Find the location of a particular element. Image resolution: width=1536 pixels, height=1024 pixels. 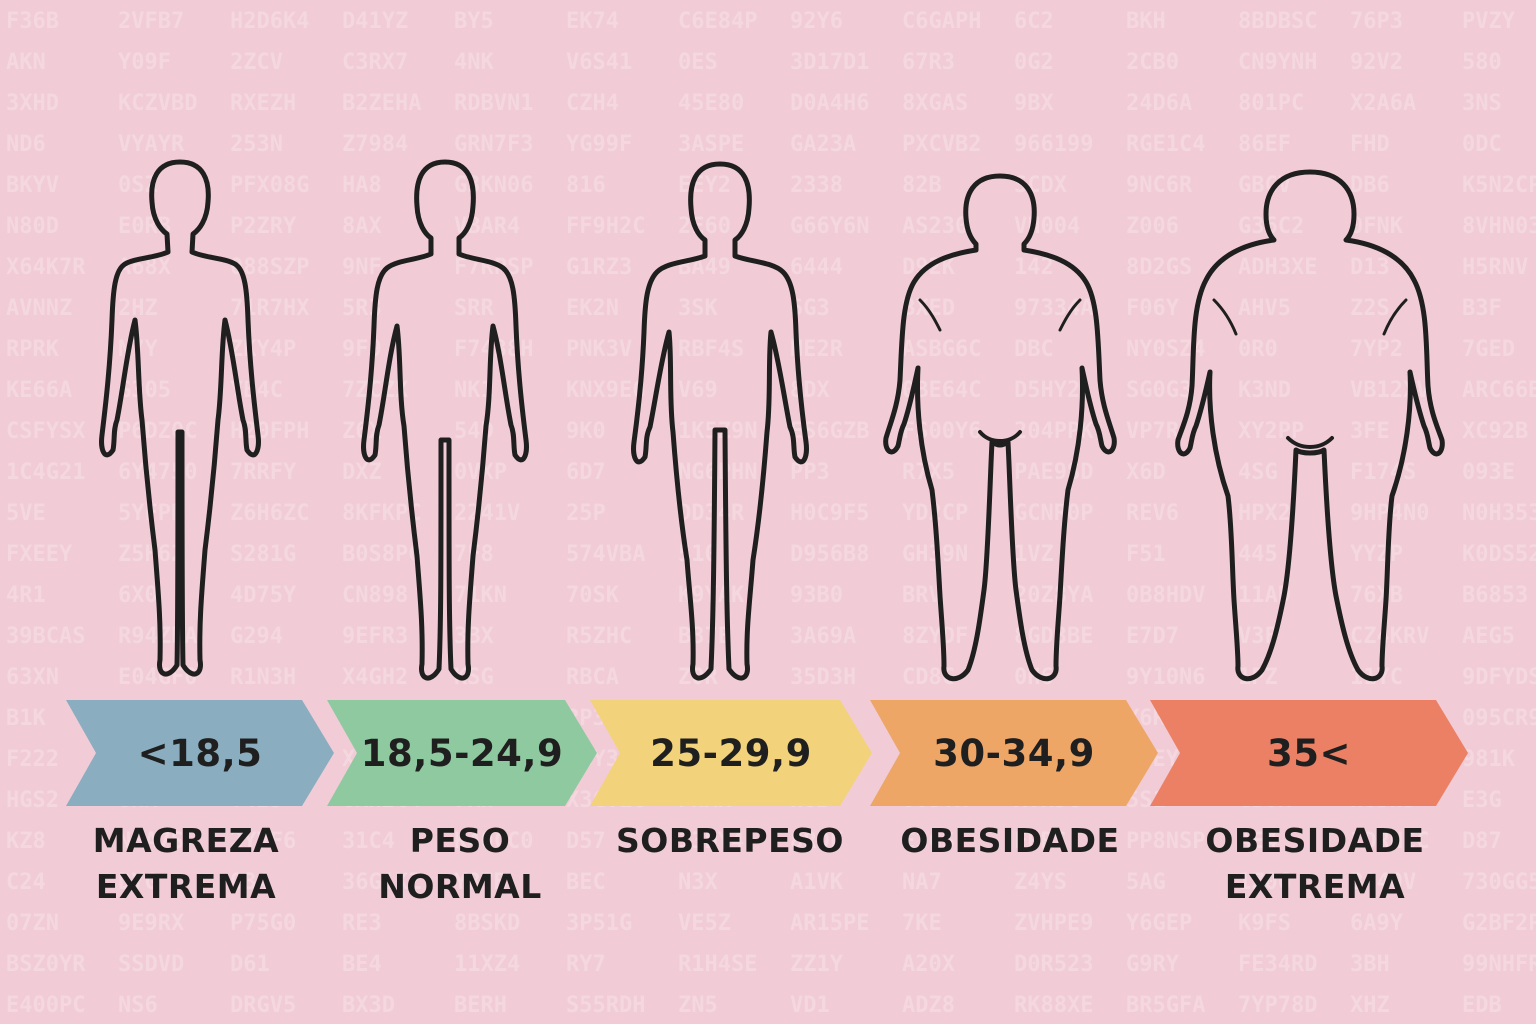

background-glyph: NA7 is located at coordinates (922, 882).